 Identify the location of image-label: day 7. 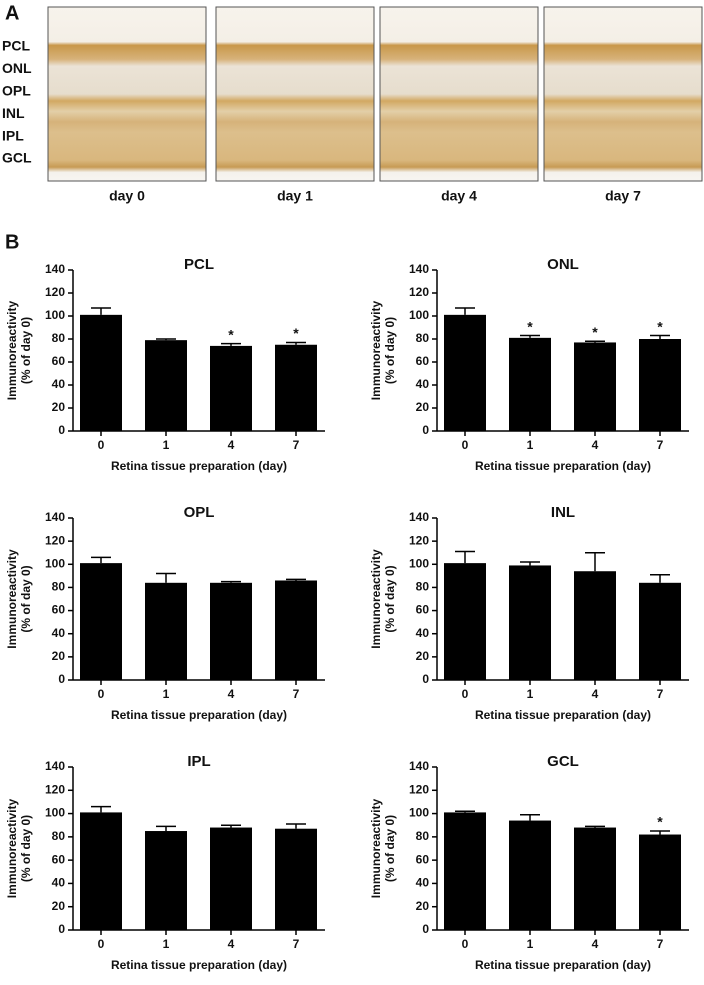
(623, 196).